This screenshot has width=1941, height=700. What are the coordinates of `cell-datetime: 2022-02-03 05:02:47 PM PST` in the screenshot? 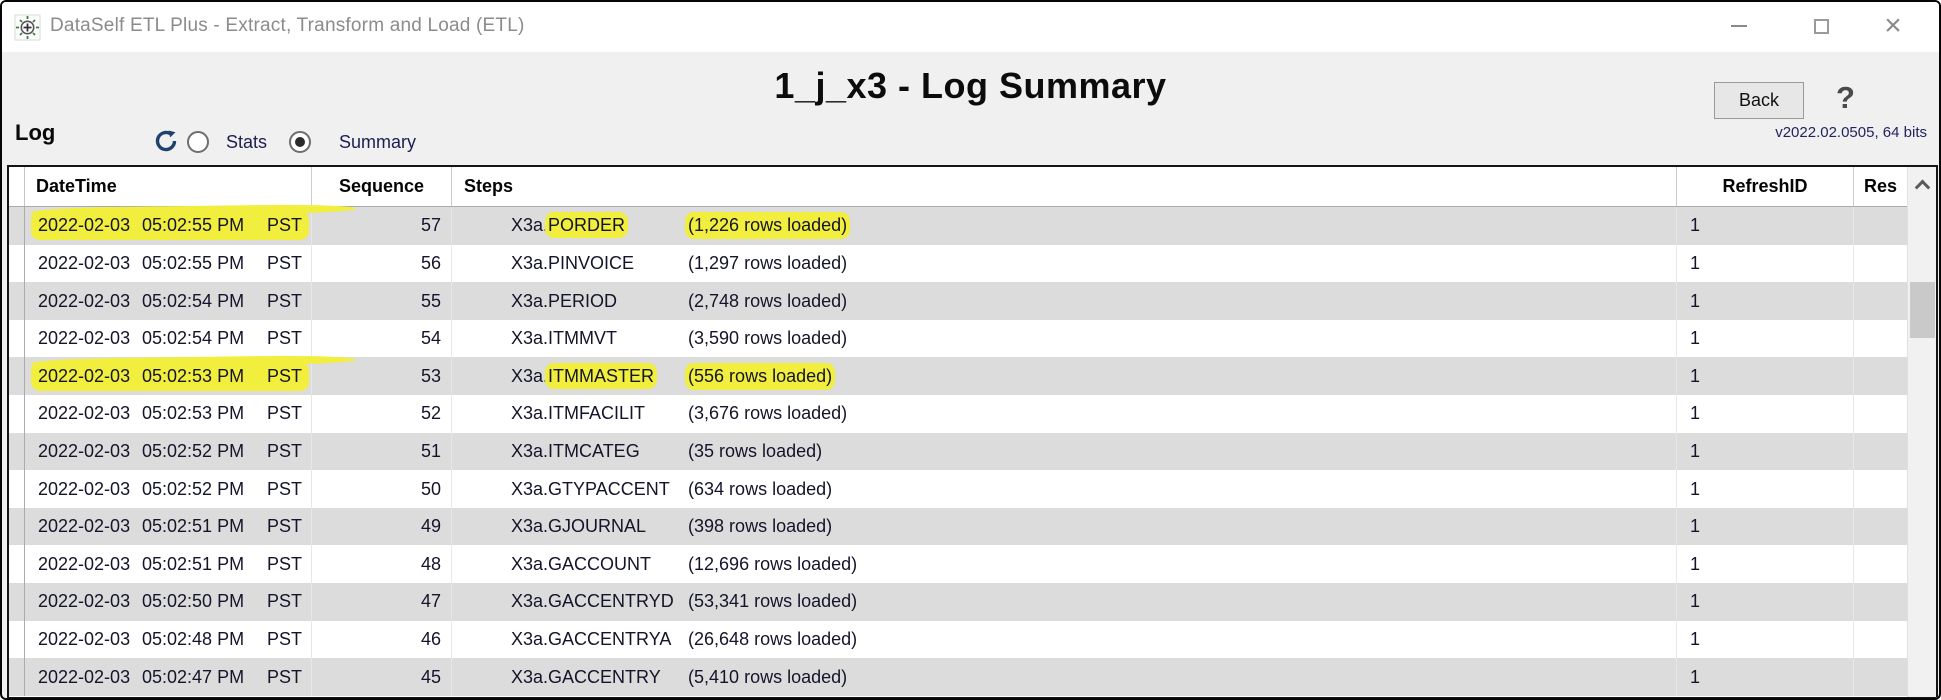 It's located at (168, 677).